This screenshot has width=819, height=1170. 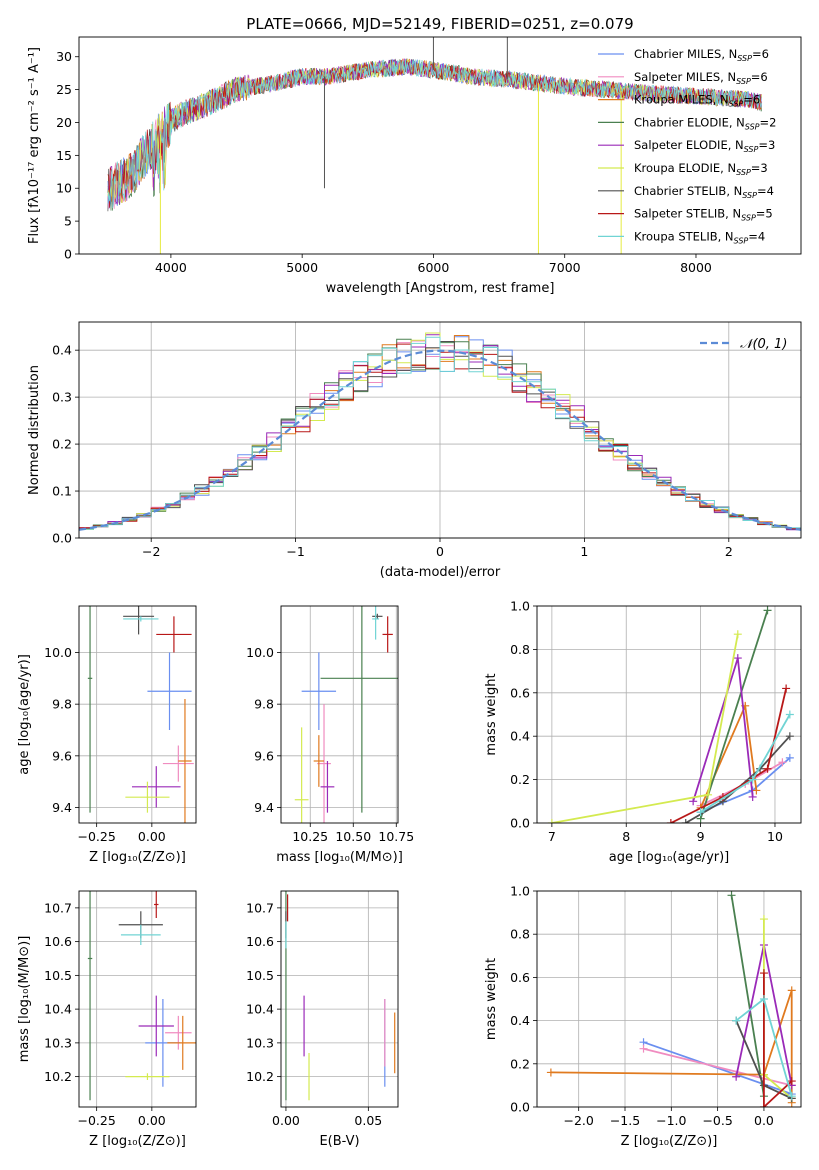 What do you see at coordinates (440, 440) in the screenshot?
I see `normal-reference-curve` at bounding box center [440, 440].